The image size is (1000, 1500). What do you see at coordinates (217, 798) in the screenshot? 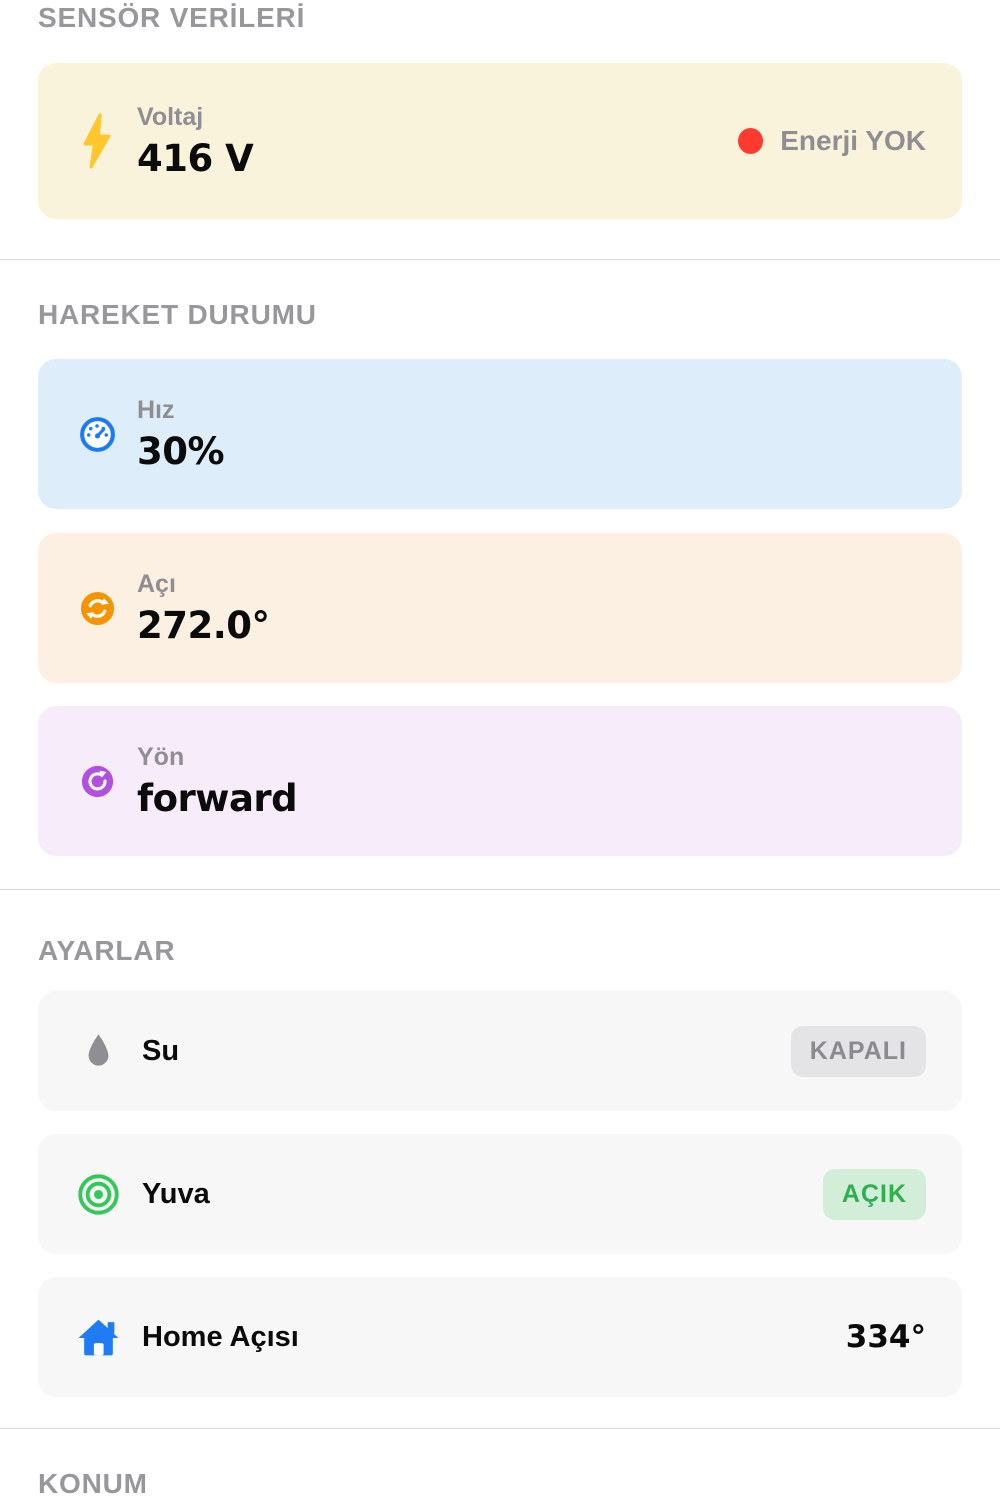
I see `direction-value: forward` at bounding box center [217, 798].